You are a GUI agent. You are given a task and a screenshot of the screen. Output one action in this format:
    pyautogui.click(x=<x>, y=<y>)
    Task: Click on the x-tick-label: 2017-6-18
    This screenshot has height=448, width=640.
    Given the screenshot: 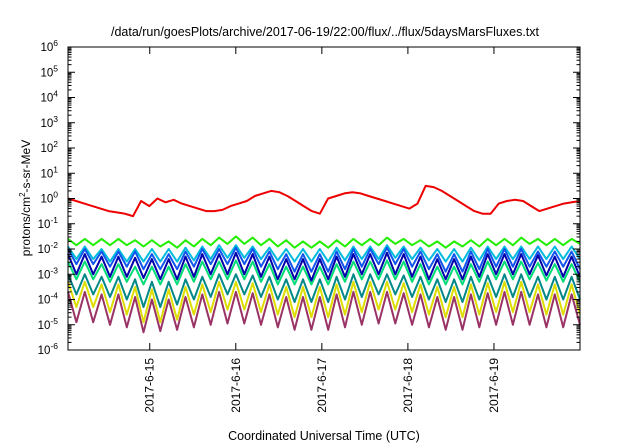 What is the action you would take?
    pyautogui.click(x=408, y=385)
    